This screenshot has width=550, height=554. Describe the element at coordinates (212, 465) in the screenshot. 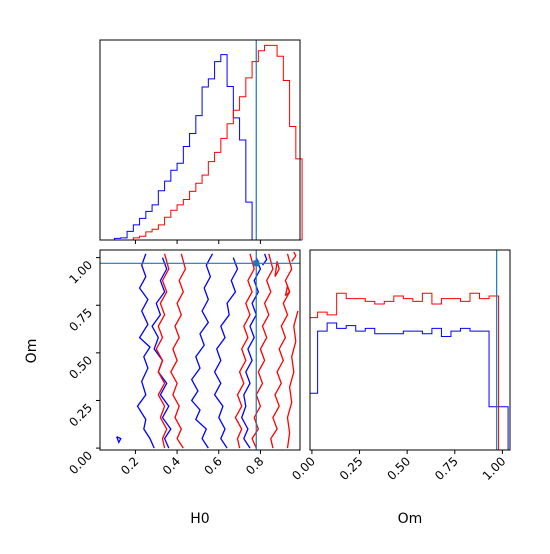

I see `joint-x-tick-label-2: 0.6` at that location.